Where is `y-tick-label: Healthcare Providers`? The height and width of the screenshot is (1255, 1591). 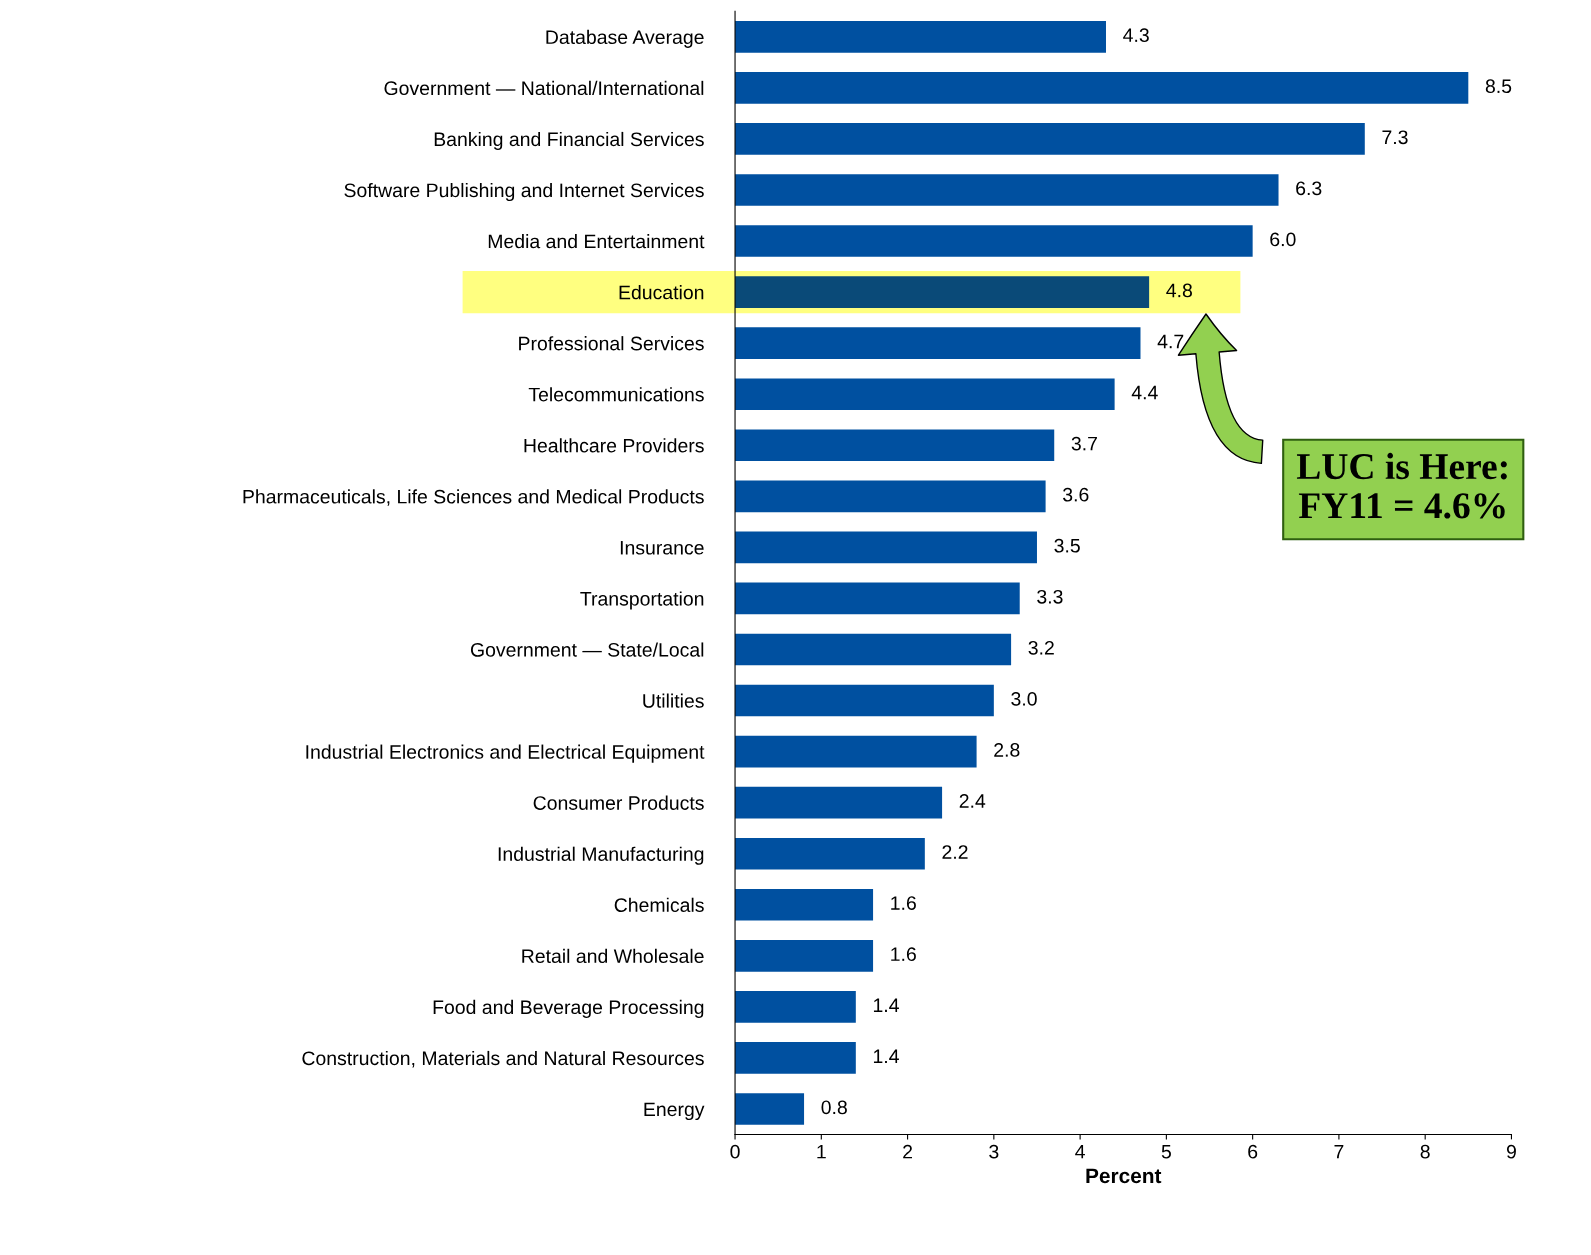
y-tick-label: Healthcare Providers is located at coordinates (614, 445).